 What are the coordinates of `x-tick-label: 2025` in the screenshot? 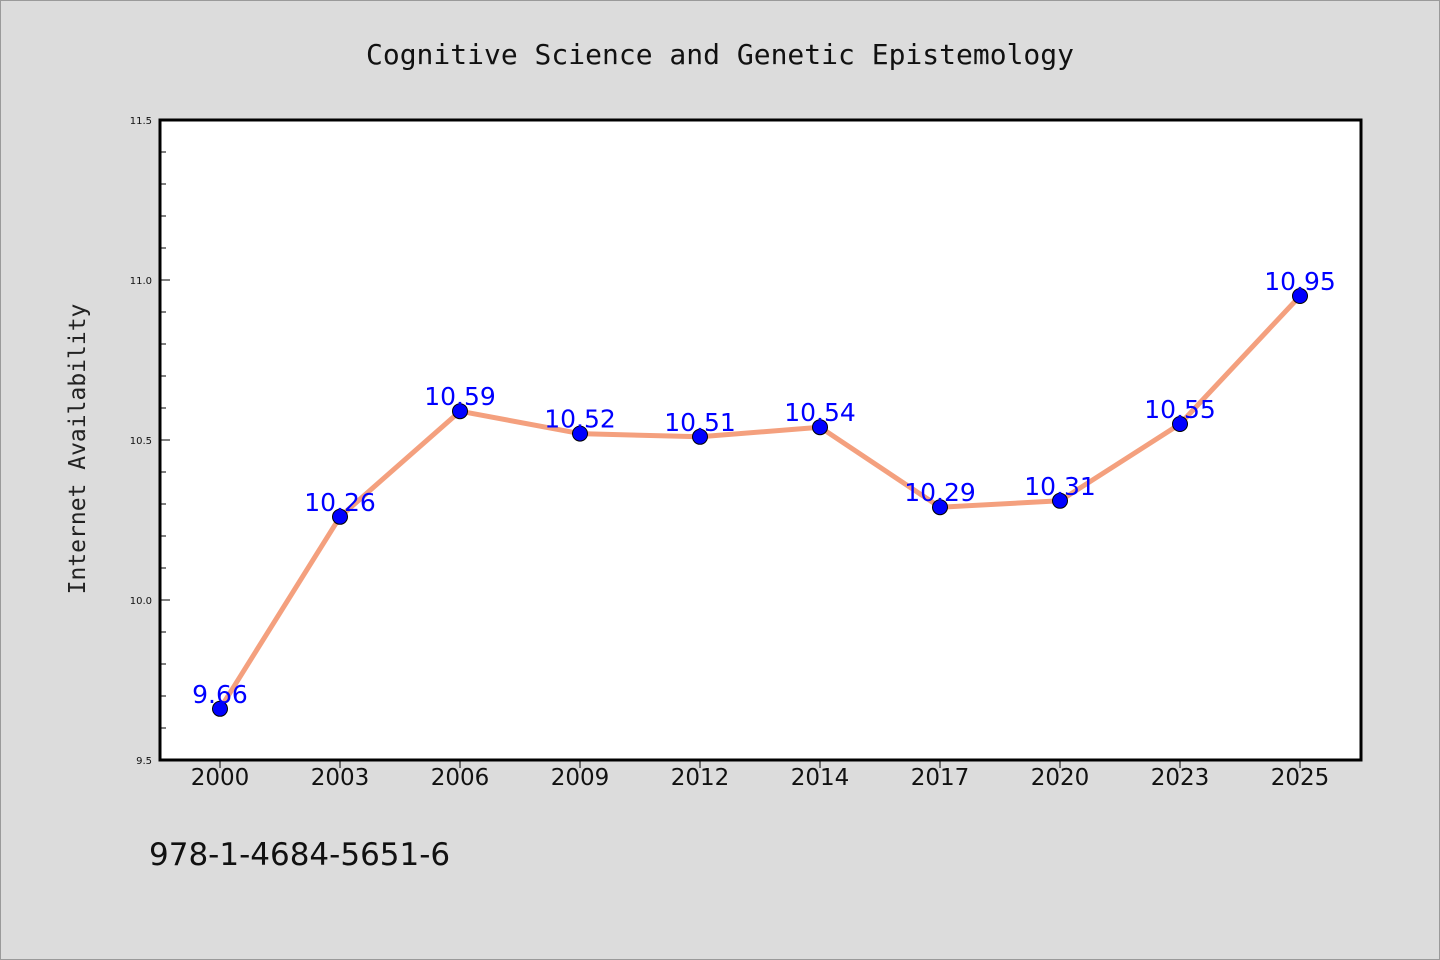 It's located at (1300, 778).